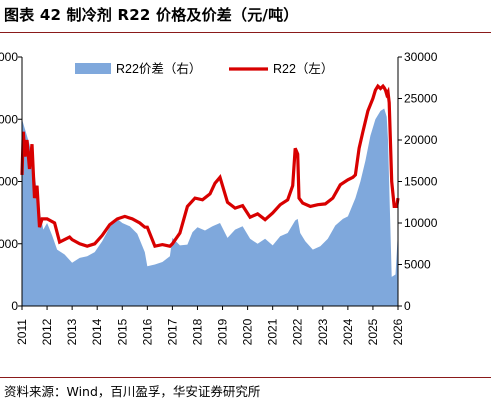 The height and width of the screenshot is (406, 491). I want to click on x-tick-label: 2011, so click(22, 332).